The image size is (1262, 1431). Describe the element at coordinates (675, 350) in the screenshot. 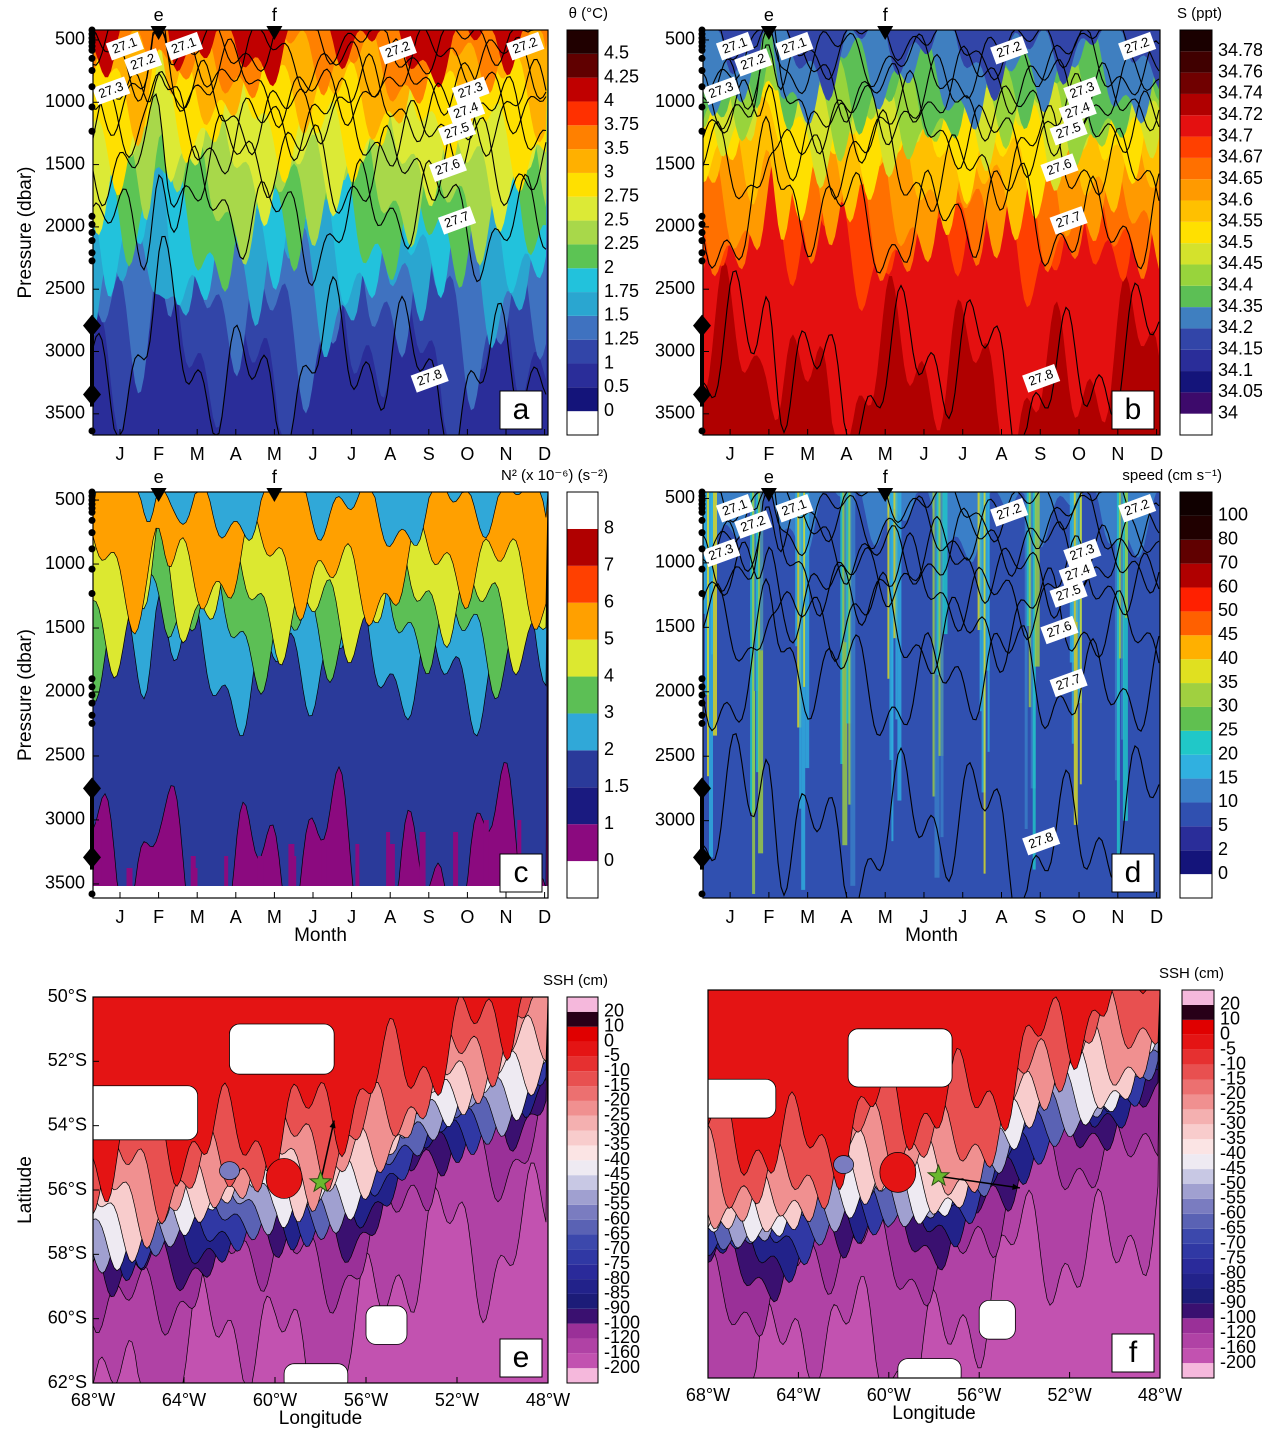

I see `y-tick-label: 3000` at that location.